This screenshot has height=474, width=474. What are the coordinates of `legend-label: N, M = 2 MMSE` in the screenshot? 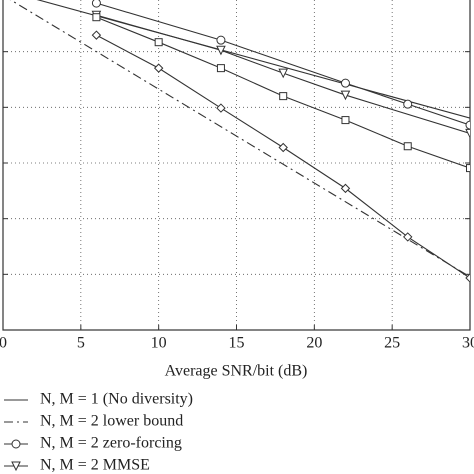 It's located at (95, 465).